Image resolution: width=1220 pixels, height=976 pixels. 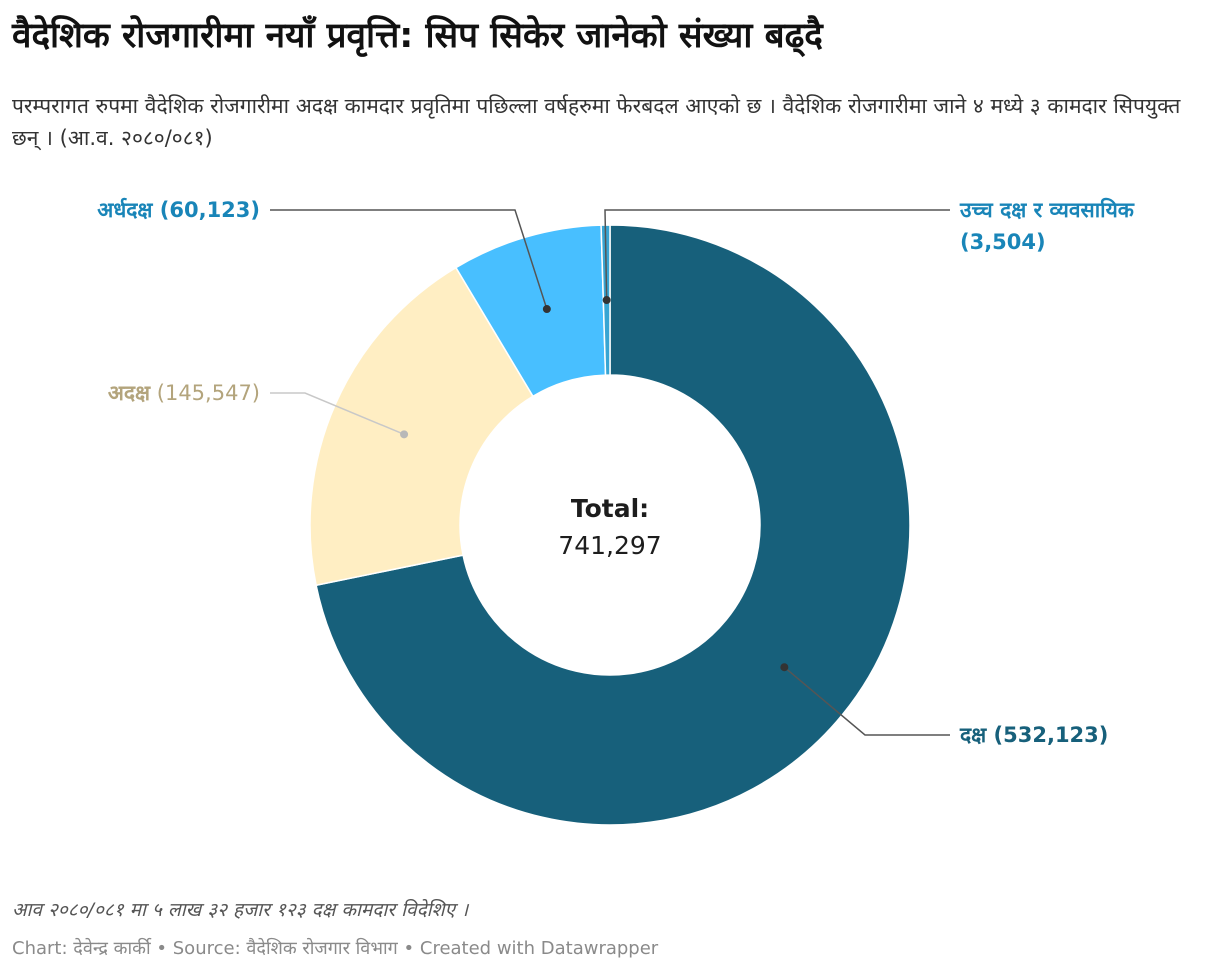 What do you see at coordinates (125, 209) in the screenshot?
I see `slice-label-name: अर्धदक्ष` at bounding box center [125, 209].